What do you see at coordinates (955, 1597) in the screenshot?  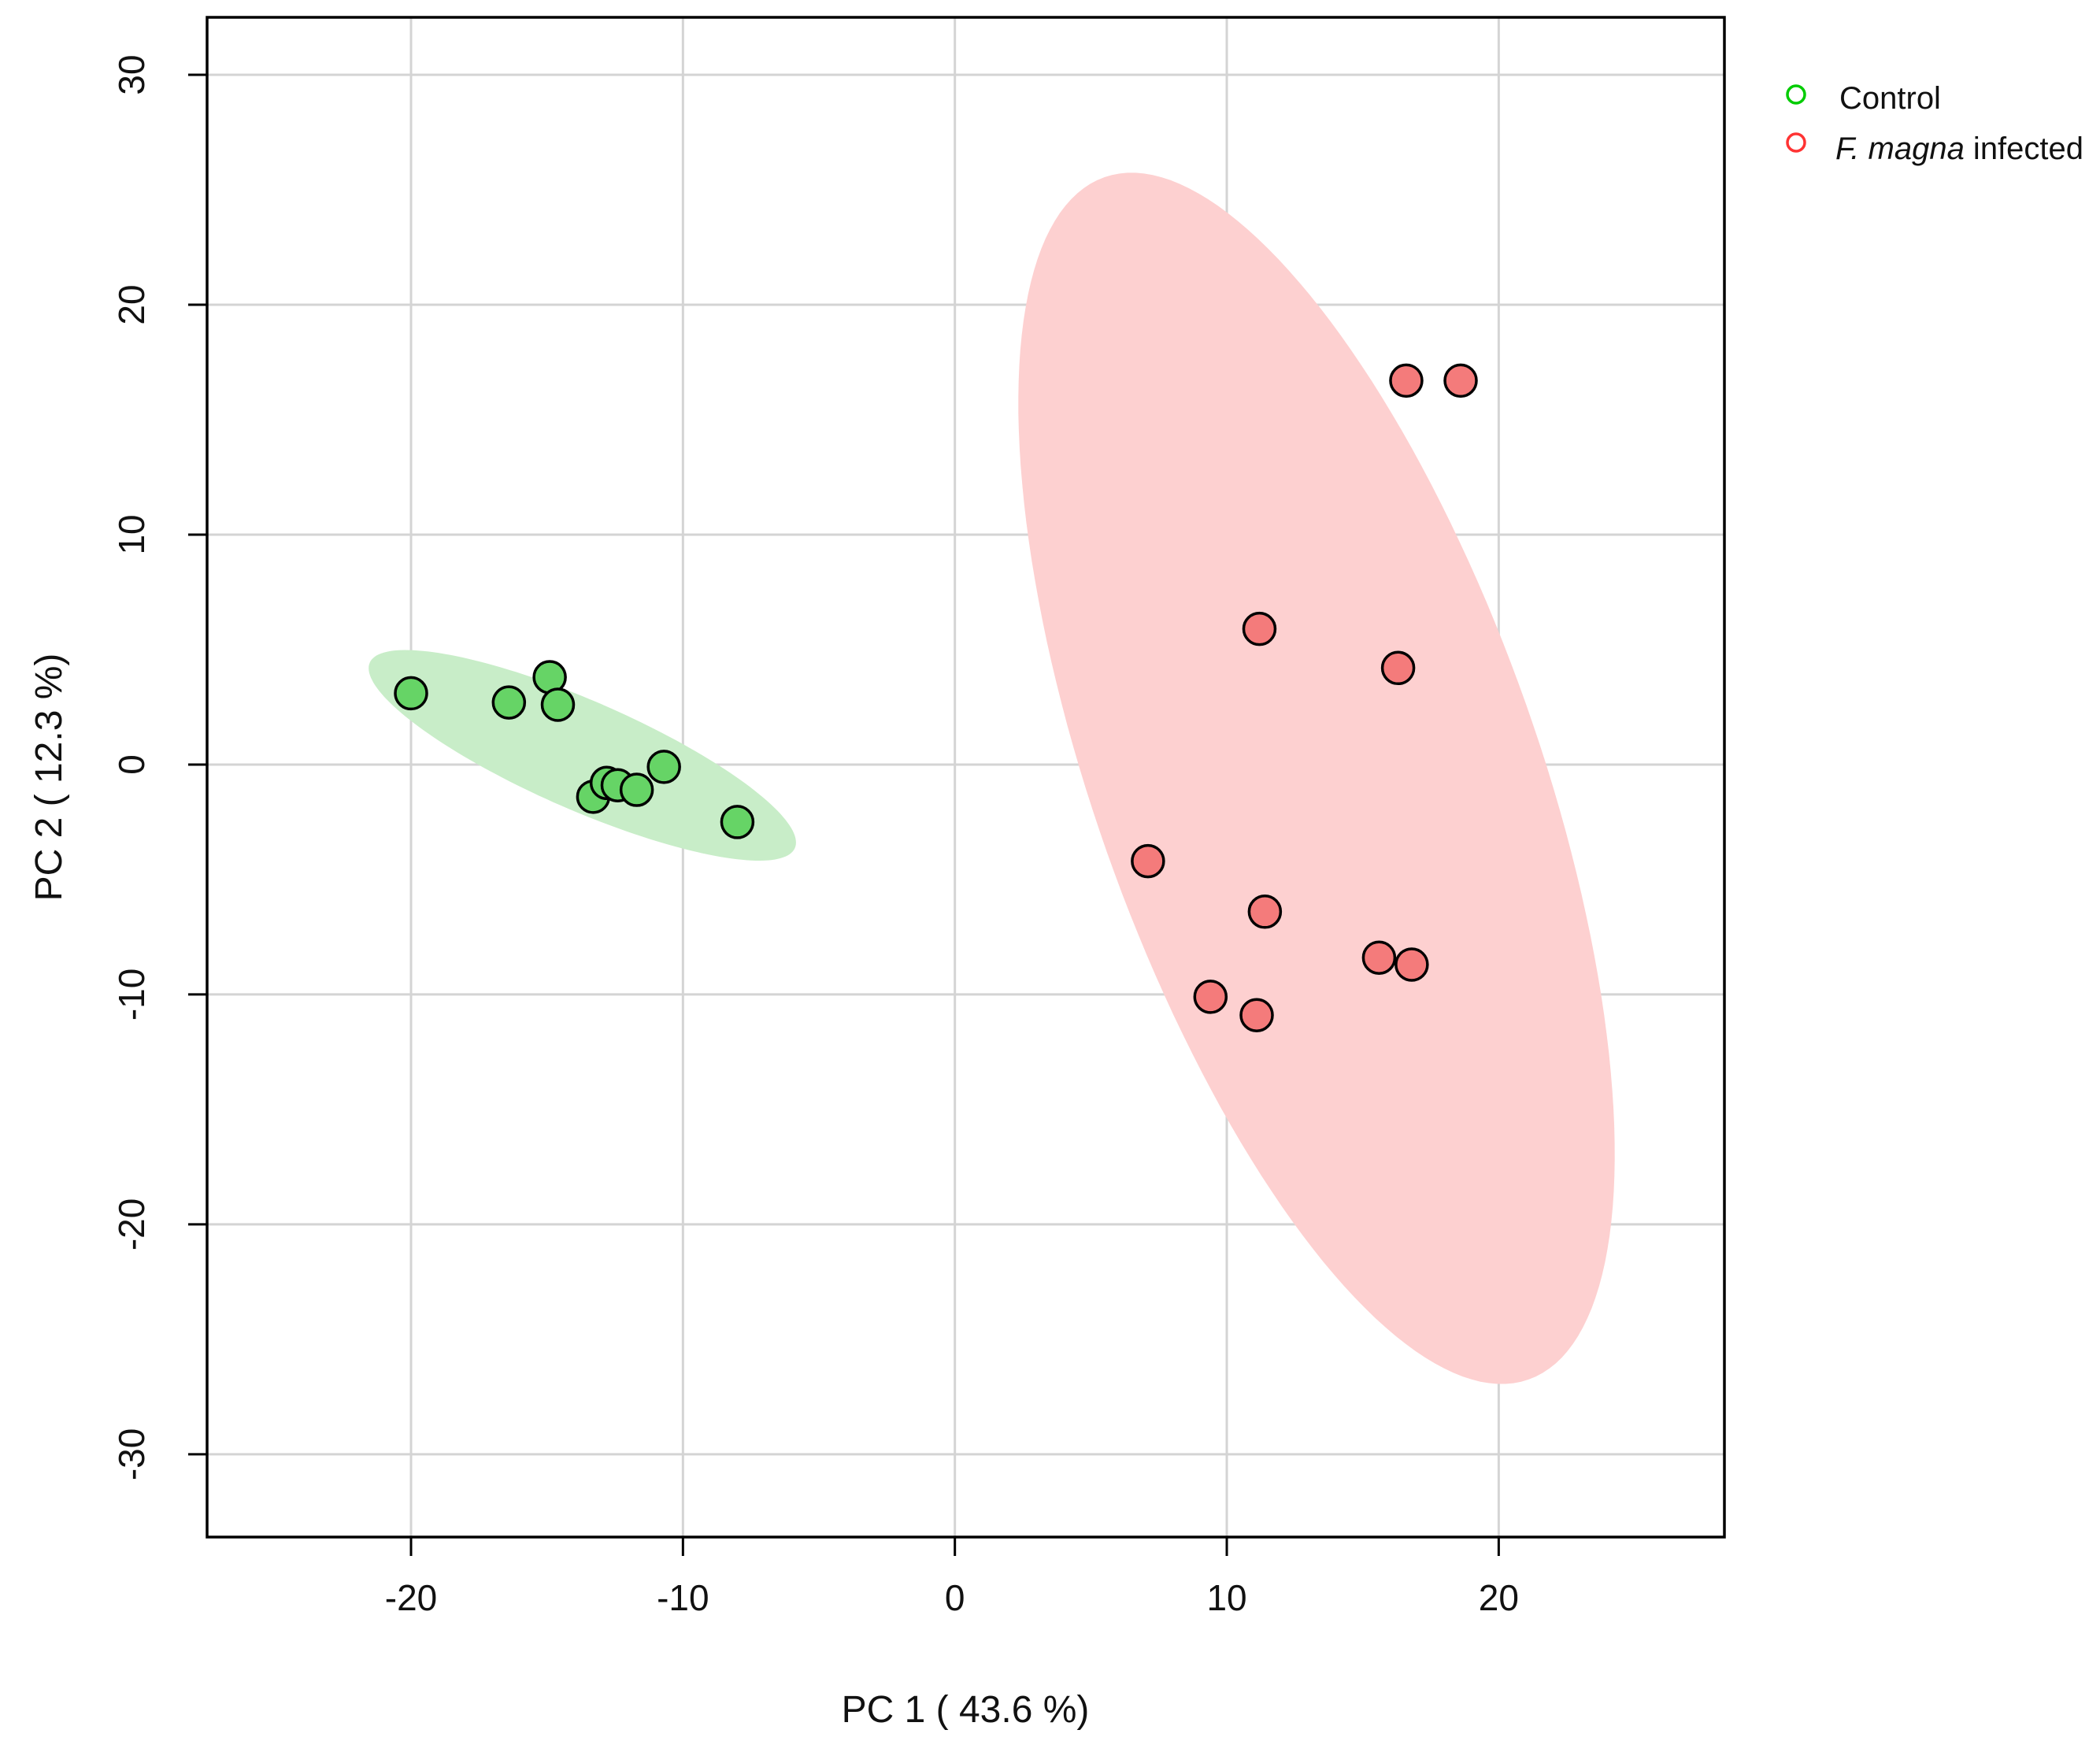 I see `x-tick-label-2: 0` at bounding box center [955, 1597].